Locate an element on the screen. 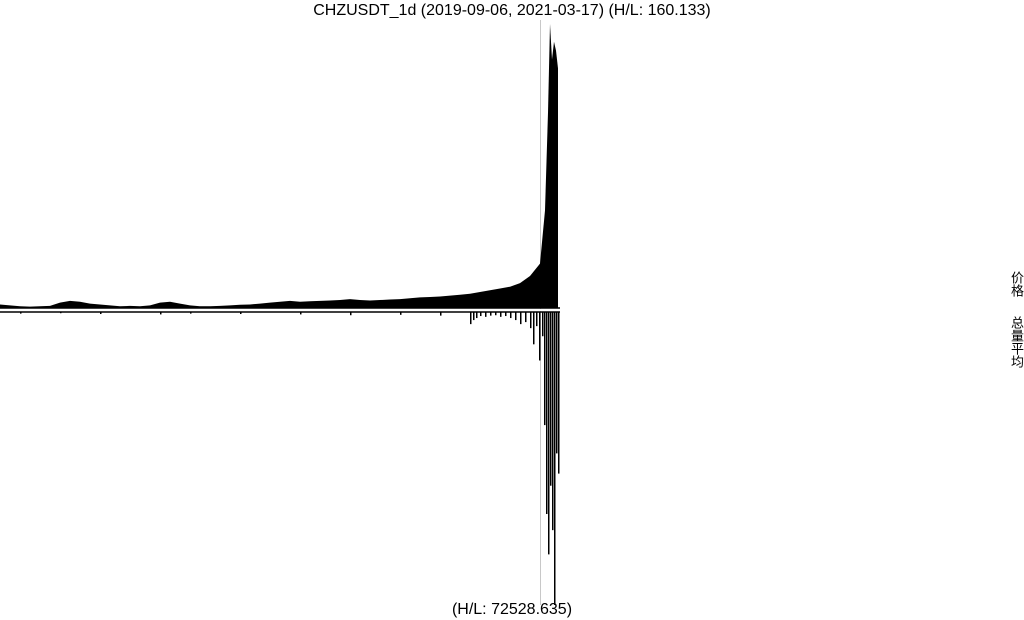 The image size is (1024, 620). volume-axis-label: 总量平均 is located at coordinates (1015, 342).